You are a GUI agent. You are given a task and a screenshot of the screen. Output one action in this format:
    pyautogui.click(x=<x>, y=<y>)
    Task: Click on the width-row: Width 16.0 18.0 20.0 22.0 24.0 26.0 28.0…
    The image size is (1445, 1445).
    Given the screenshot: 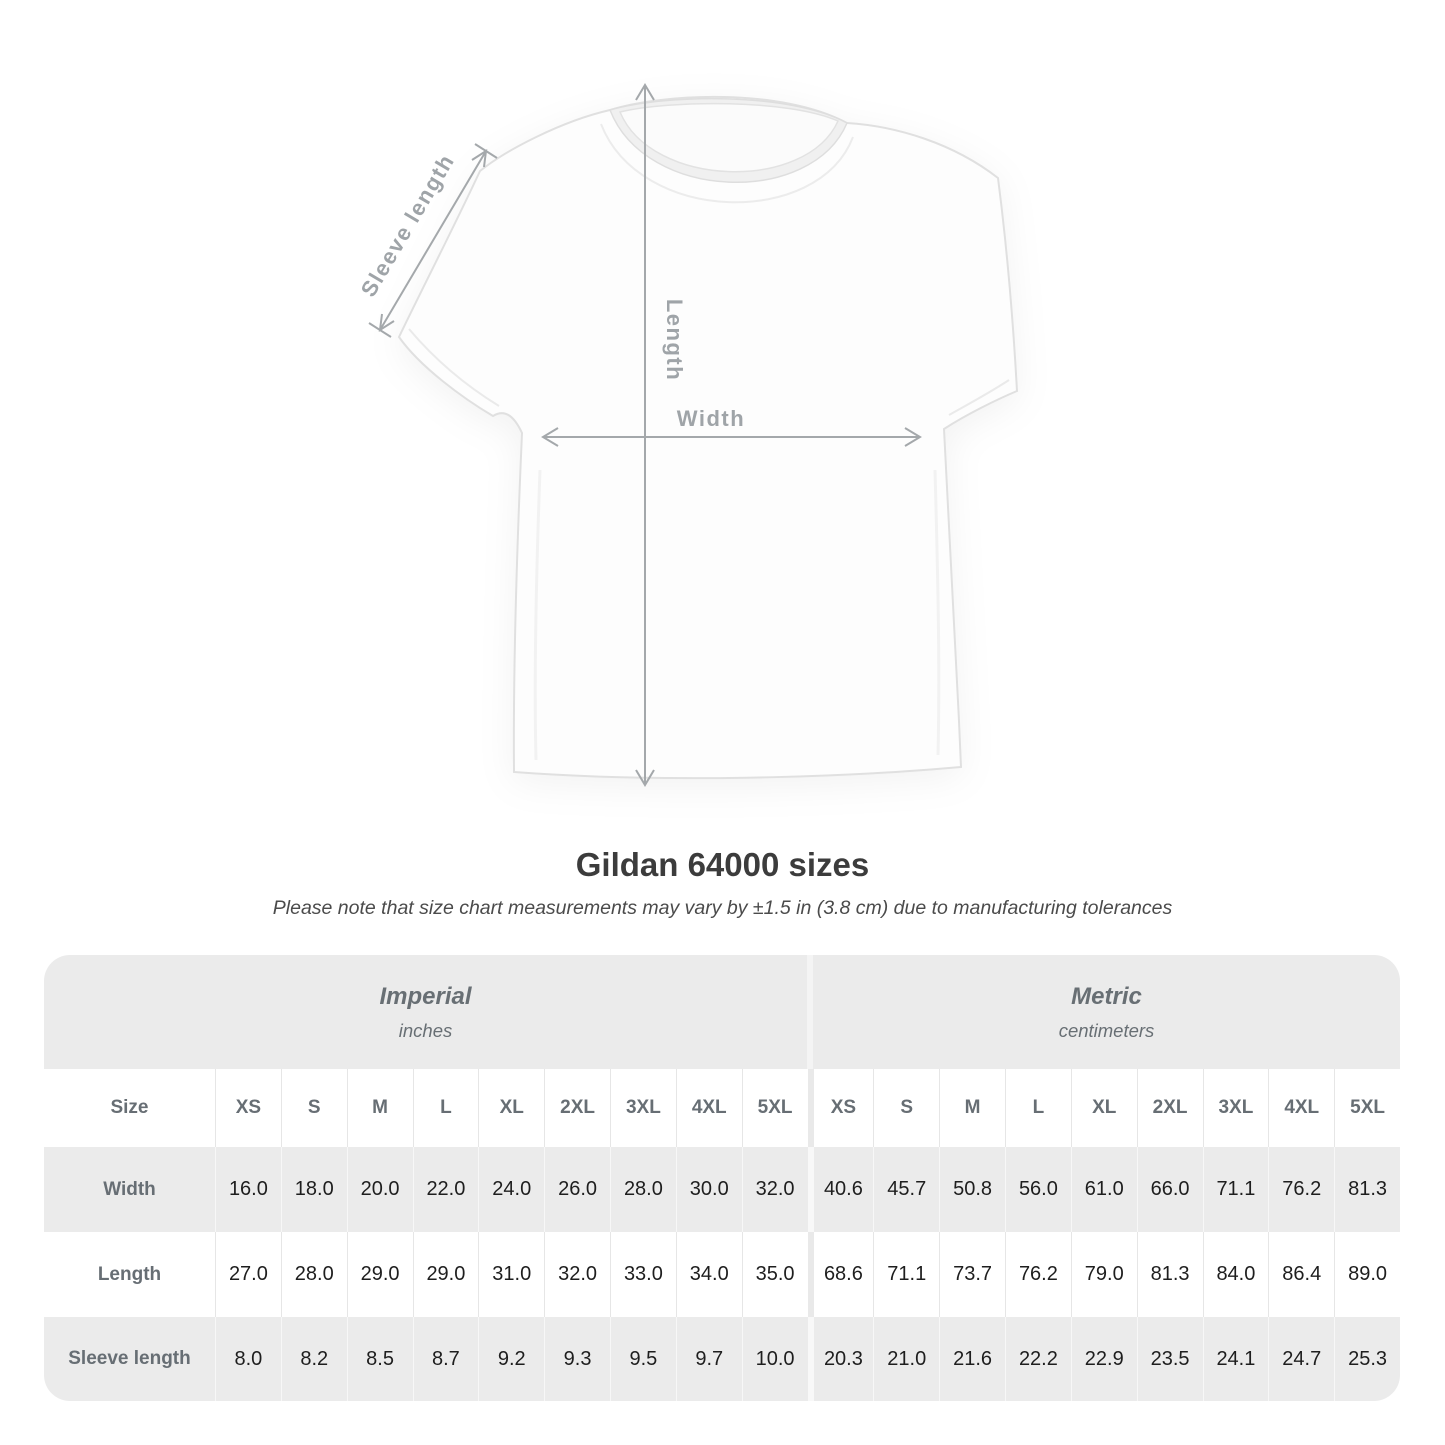 What is the action you would take?
    pyautogui.click(x=722, y=1189)
    